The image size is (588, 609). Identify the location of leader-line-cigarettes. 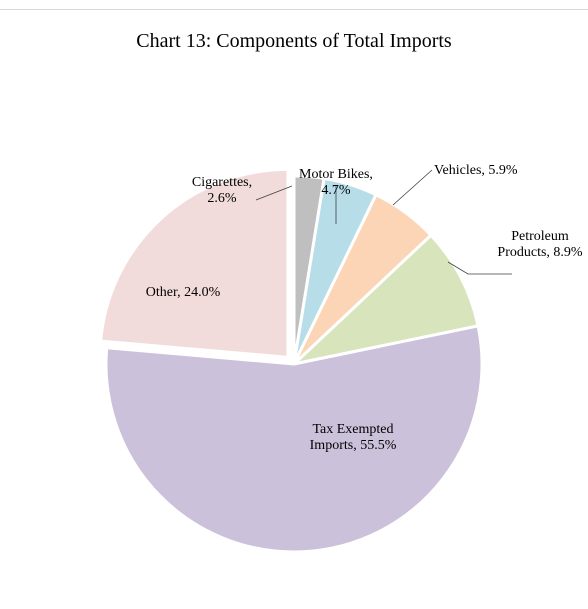
(274, 193).